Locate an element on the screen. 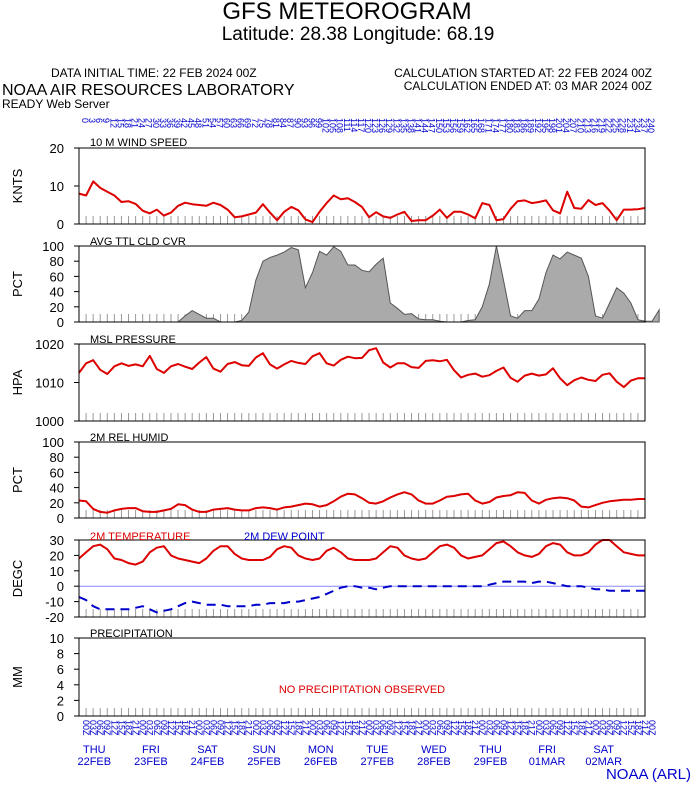 The height and width of the screenshot is (788, 694). top-hour-label: 102 is located at coordinates (326, 125).